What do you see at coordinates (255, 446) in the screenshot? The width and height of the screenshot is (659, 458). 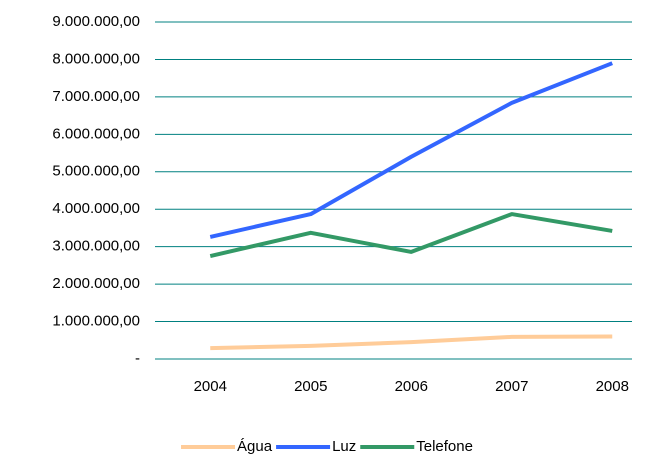 I see `legend-label: Água` at bounding box center [255, 446].